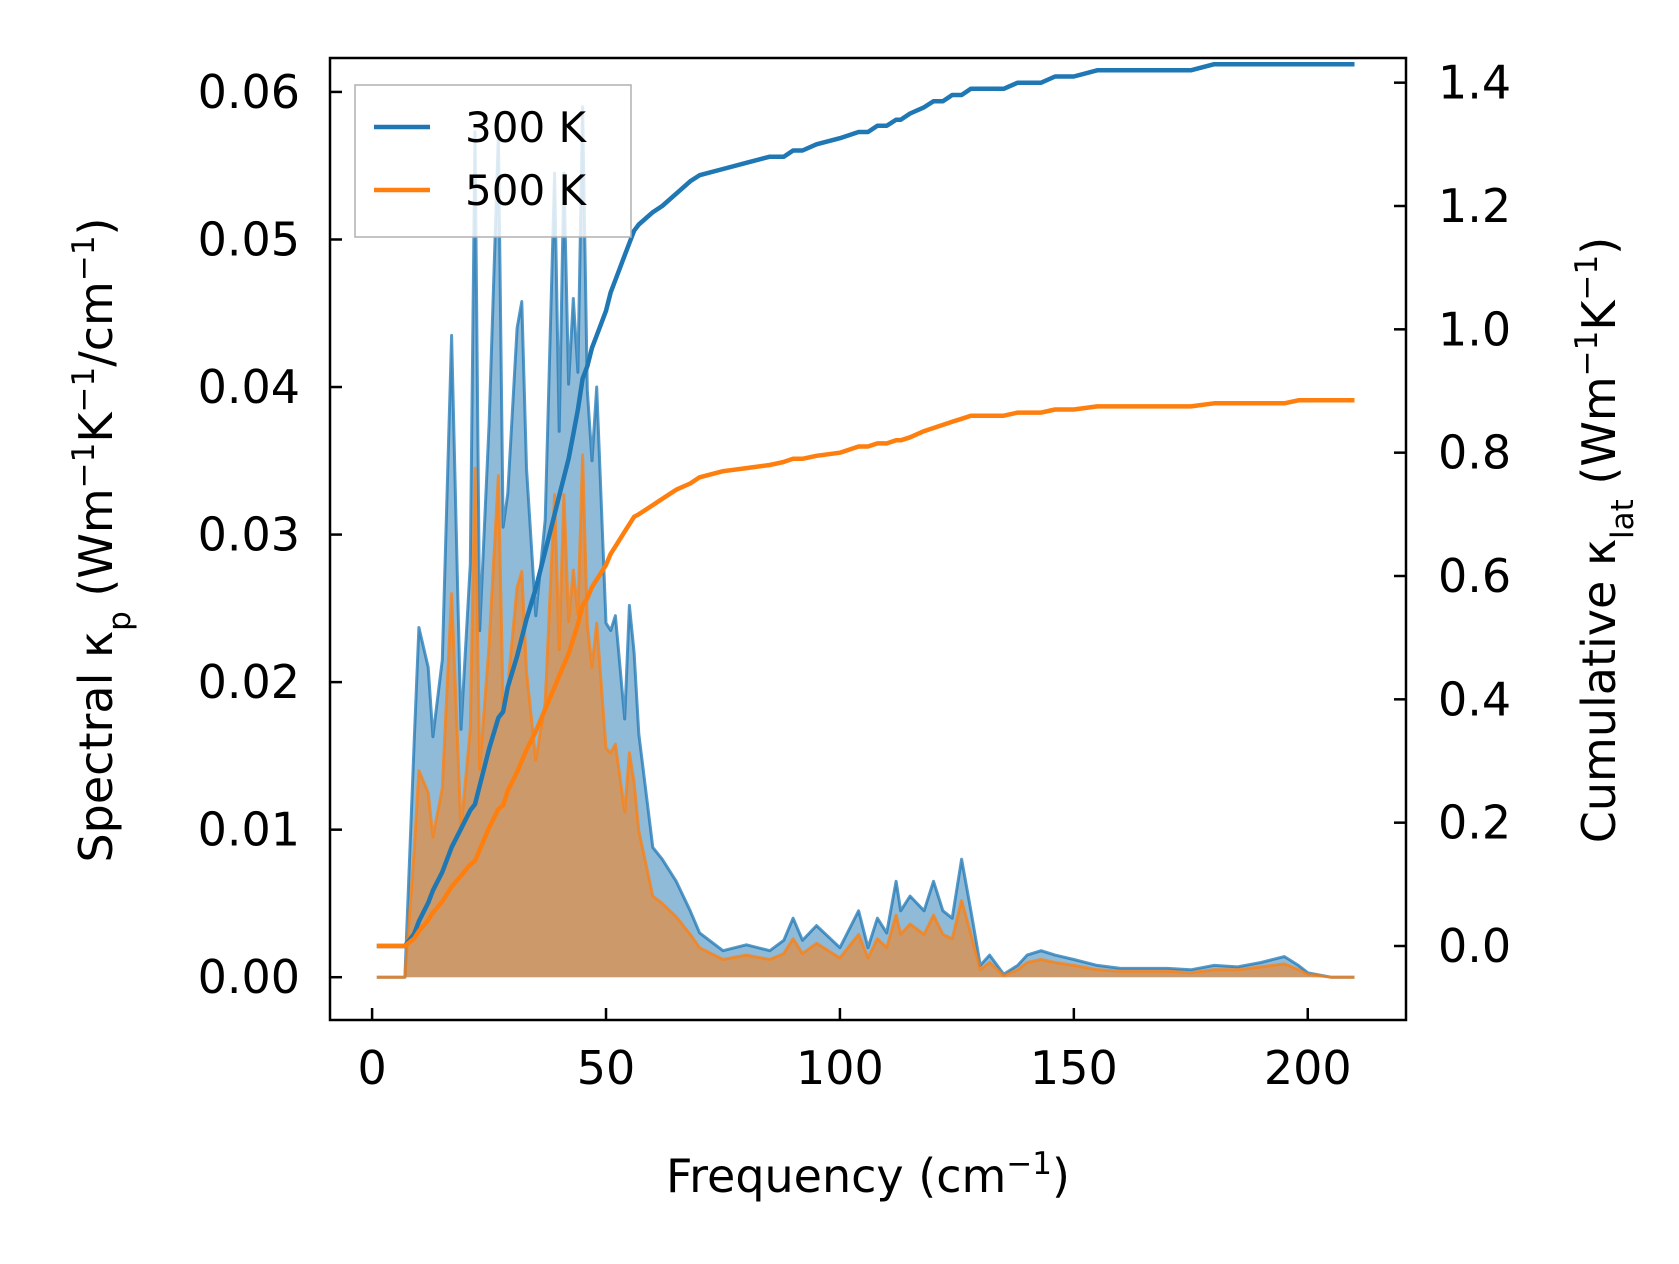  Describe the element at coordinates (1474, 946) in the screenshot. I see `y-right-tick-label: 0.0` at that location.